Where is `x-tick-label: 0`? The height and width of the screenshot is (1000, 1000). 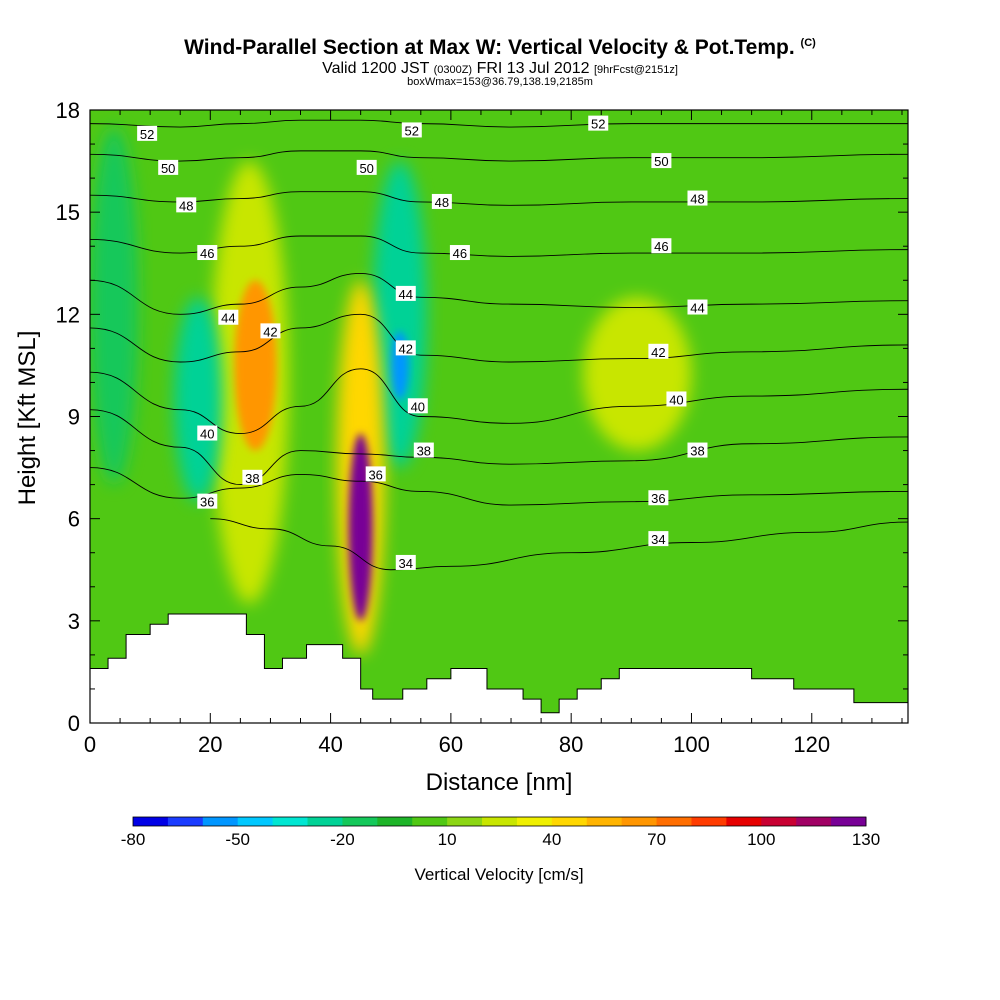
x-tick-label: 0 is located at coordinates (90, 744).